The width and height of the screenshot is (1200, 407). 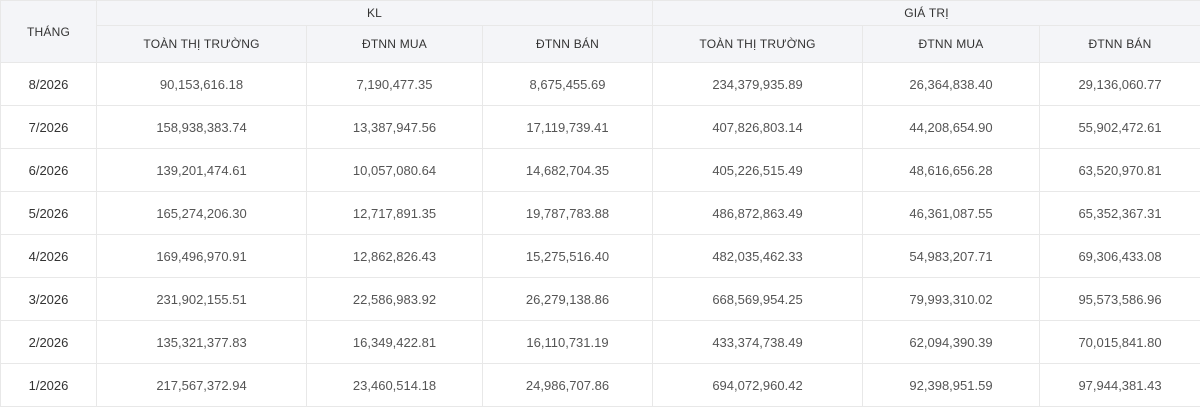 I want to click on volume-foreign-sell-header: ĐTNN BÁN, so click(x=568, y=44).